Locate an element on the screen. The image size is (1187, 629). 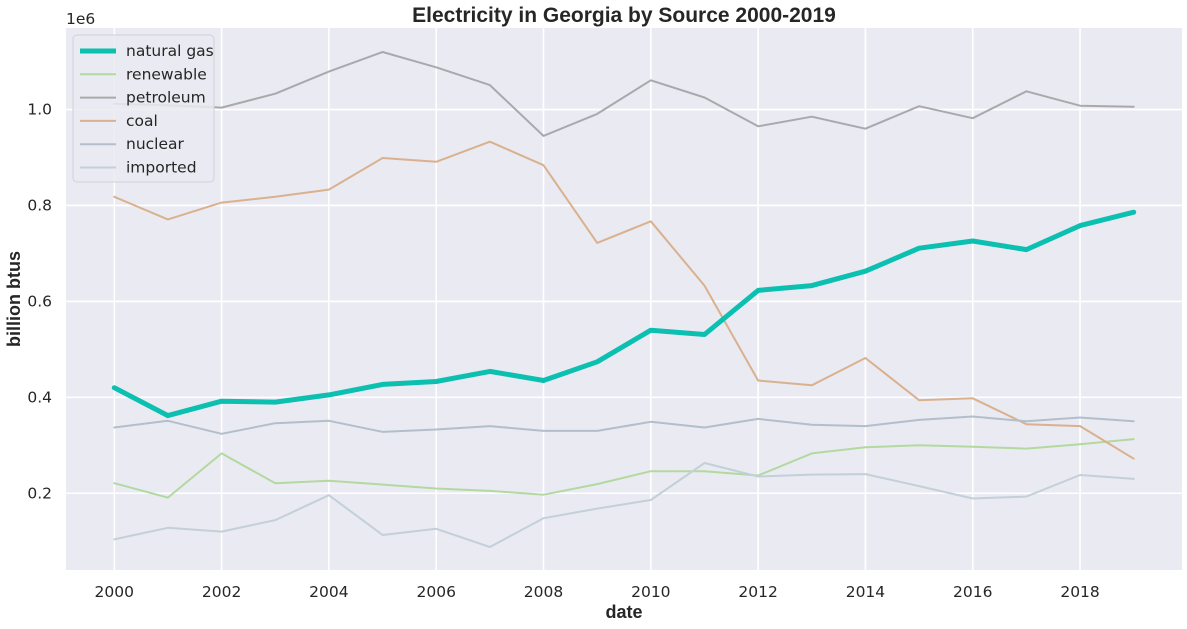
series-nuclear is located at coordinates (624, 425).